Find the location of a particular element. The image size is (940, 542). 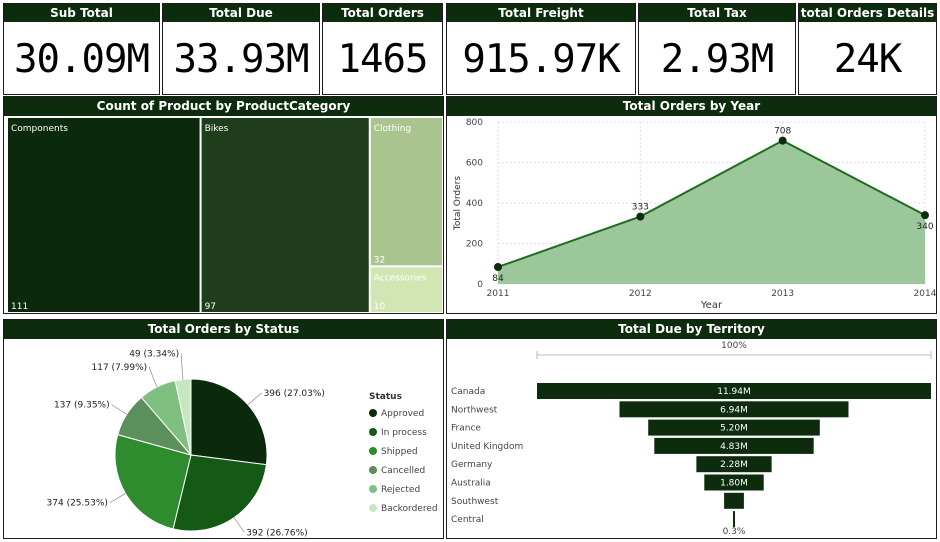

legend-title: Status is located at coordinates (385, 397).